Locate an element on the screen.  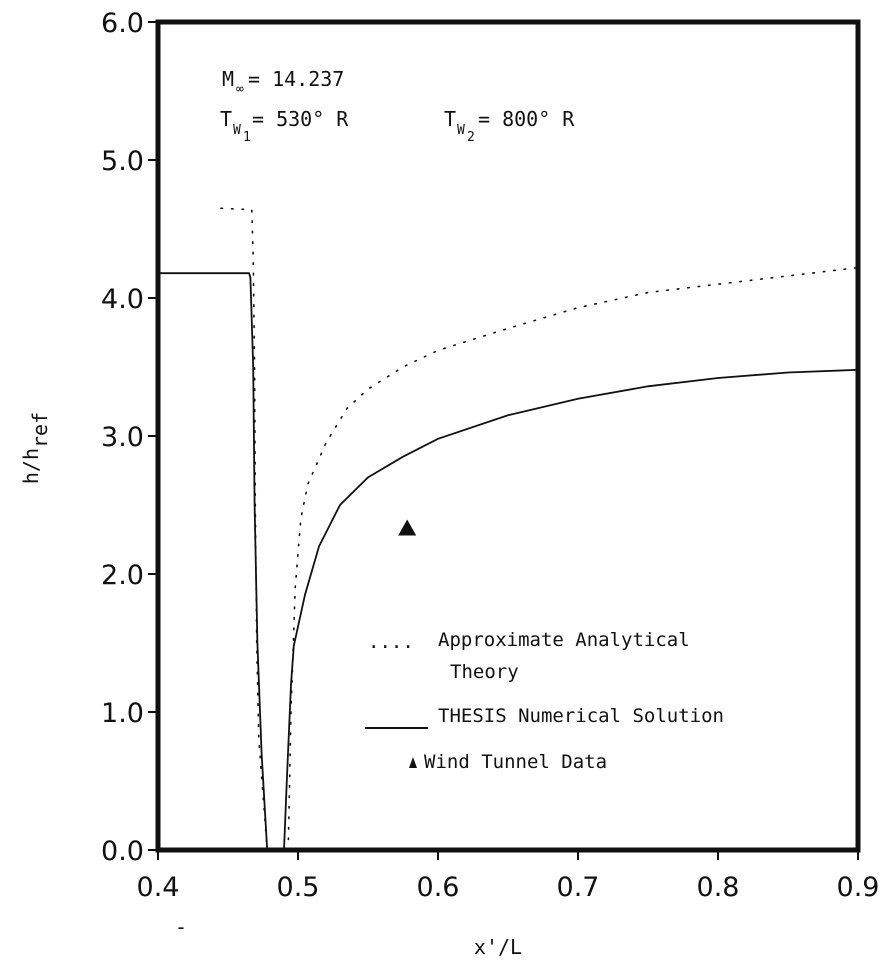
stray-mark: - is located at coordinates (181, 927).